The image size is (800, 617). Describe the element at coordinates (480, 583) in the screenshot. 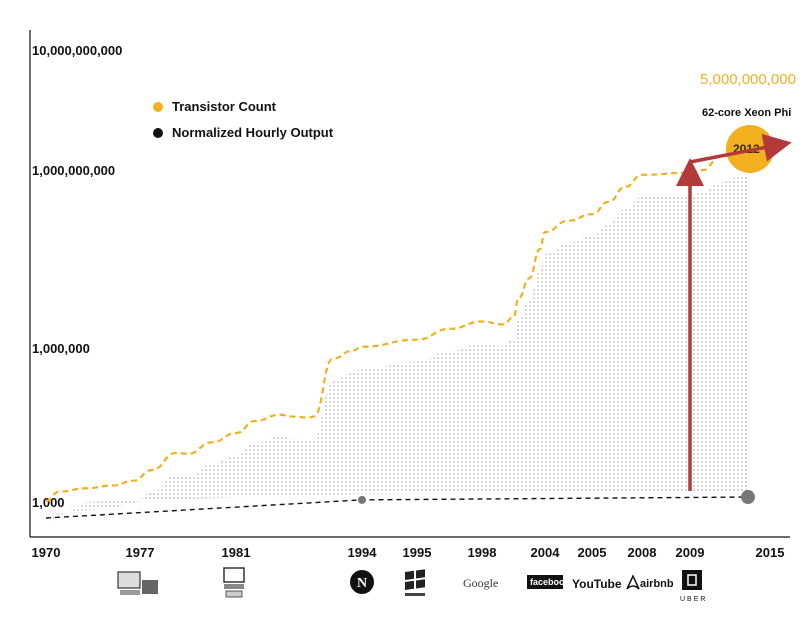

I see `google-logo: Google` at that location.